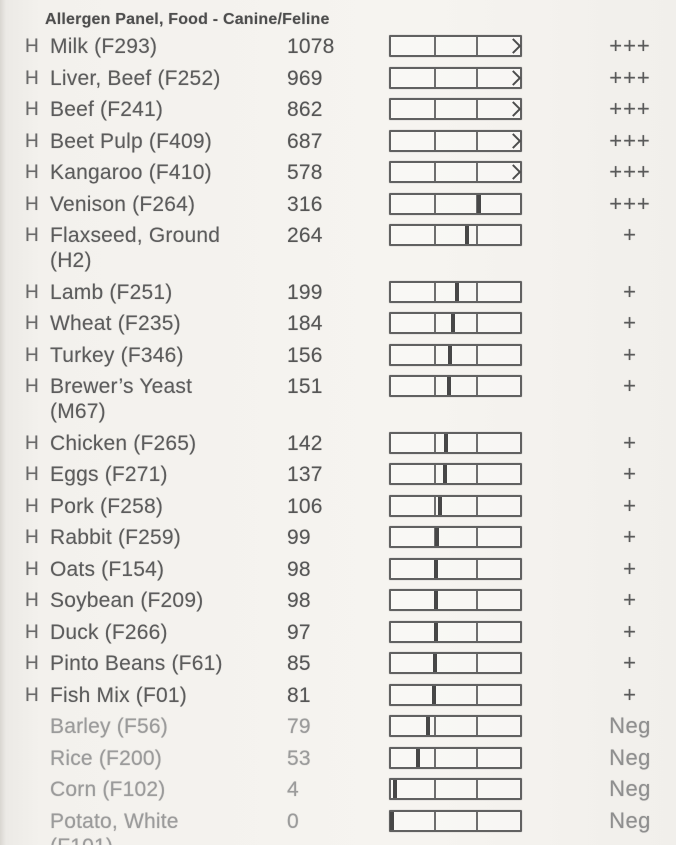 Image resolution: width=676 pixels, height=845 pixels. What do you see at coordinates (108, 789) in the screenshot?
I see `allergen-name-line1: Corn (F102)` at bounding box center [108, 789].